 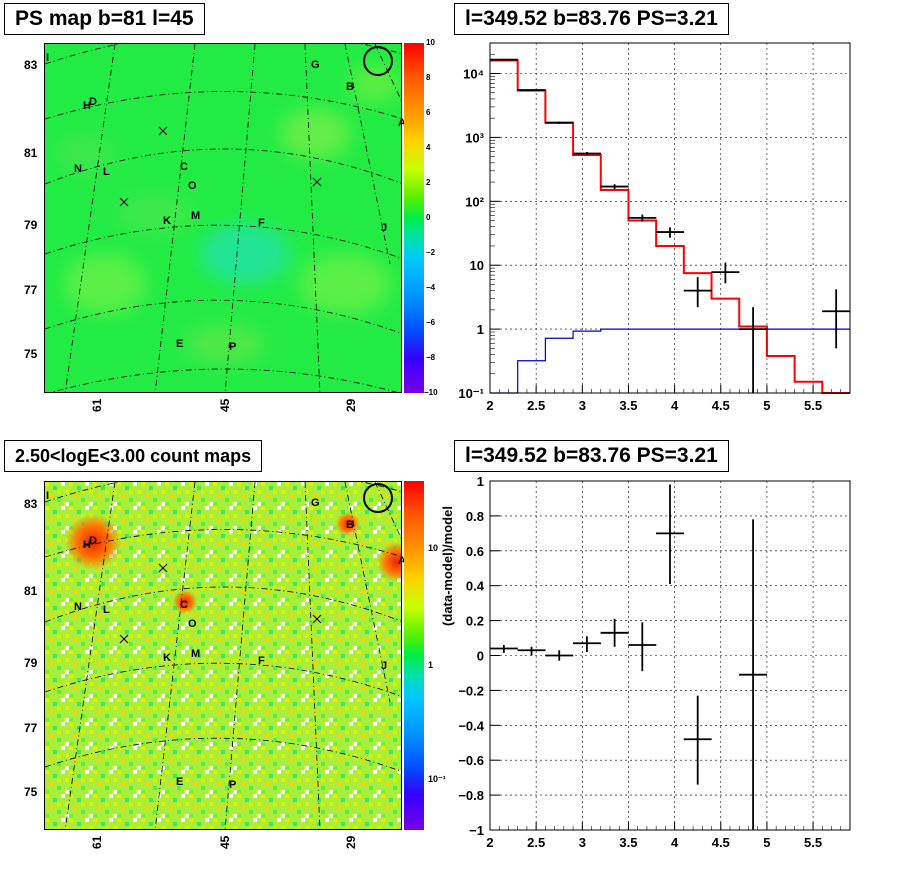 What do you see at coordinates (31, 290) in the screenshot?
I see `ps-map-y-tick: 77` at bounding box center [31, 290].